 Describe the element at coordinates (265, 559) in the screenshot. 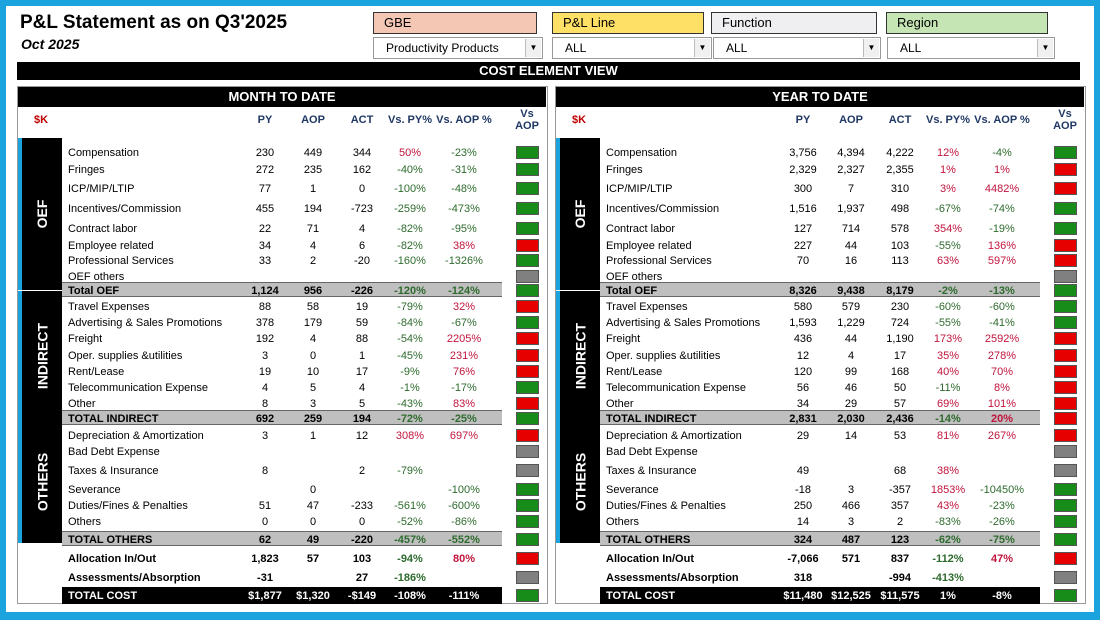

I see `py-value: 1,823` at that location.